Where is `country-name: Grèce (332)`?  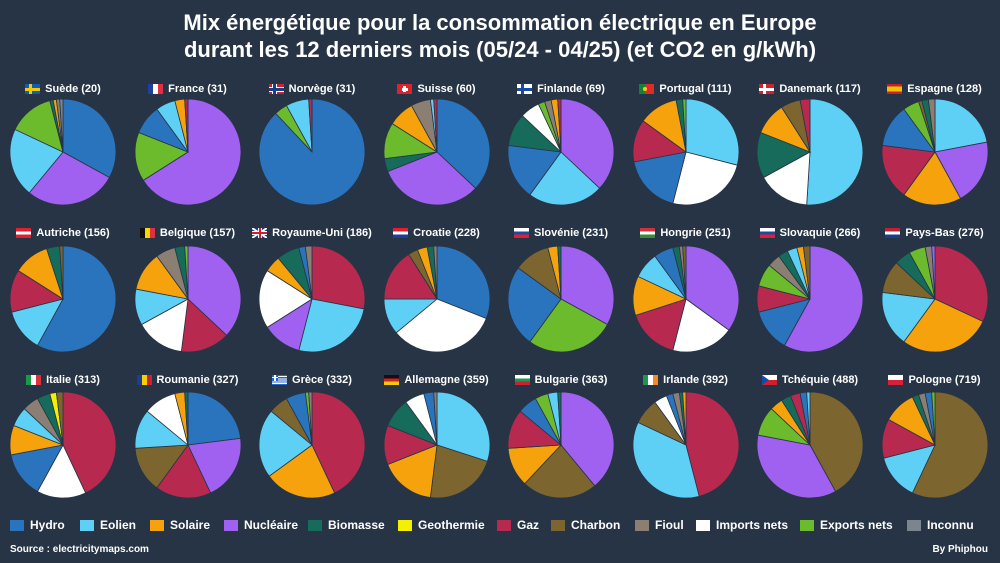
country-name: Grèce (332) is located at coordinates (322, 380).